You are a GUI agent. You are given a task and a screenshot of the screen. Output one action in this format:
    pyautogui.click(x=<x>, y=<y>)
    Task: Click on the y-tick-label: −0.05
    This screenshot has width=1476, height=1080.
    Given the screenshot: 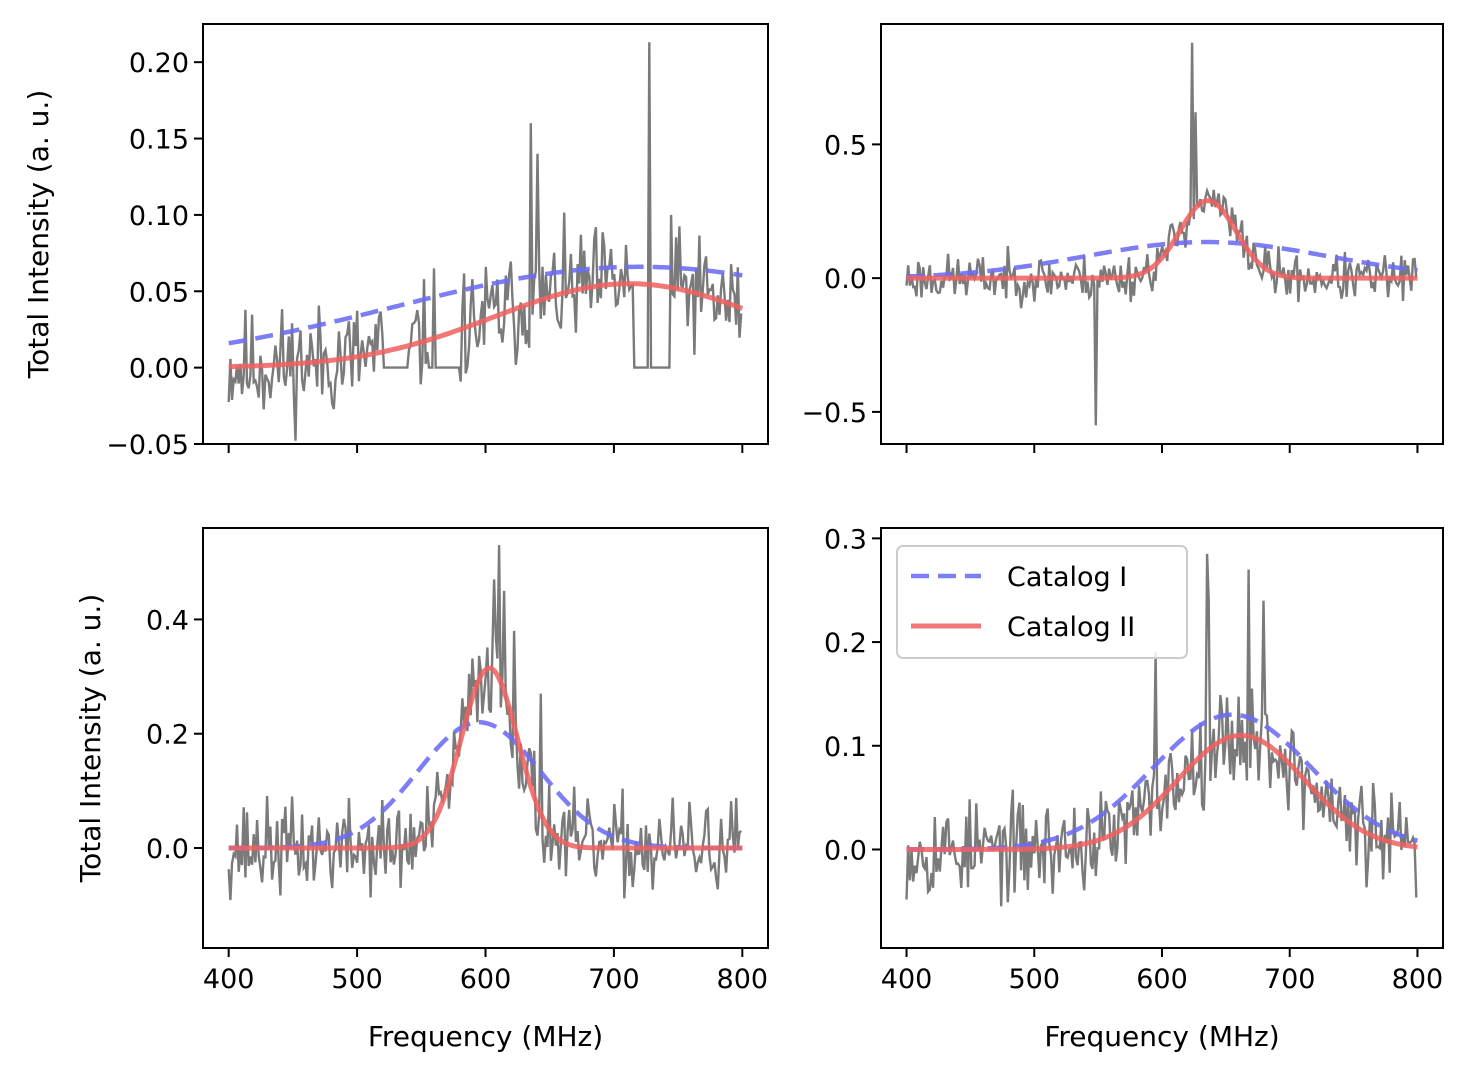 What is the action you would take?
    pyautogui.click(x=147, y=445)
    